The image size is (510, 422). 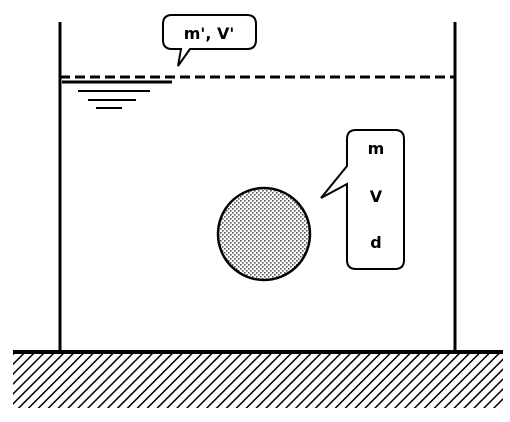 I want to click on object-volume-label: V, so click(x=376, y=196).